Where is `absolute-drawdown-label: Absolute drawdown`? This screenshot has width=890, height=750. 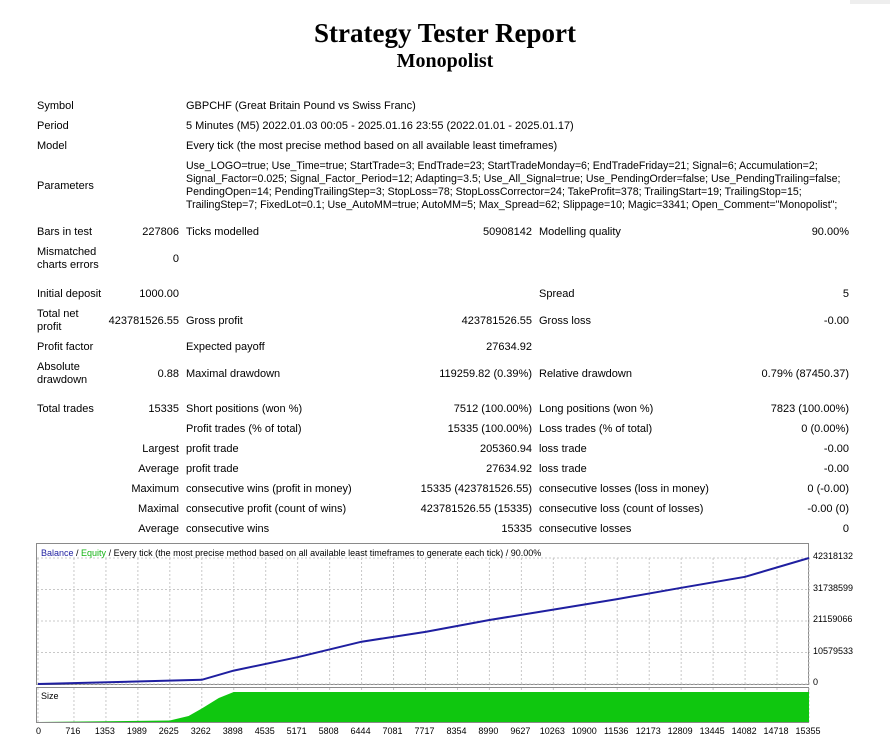
absolute-drawdown-label: Absolute drawdown is located at coordinates (62, 373).